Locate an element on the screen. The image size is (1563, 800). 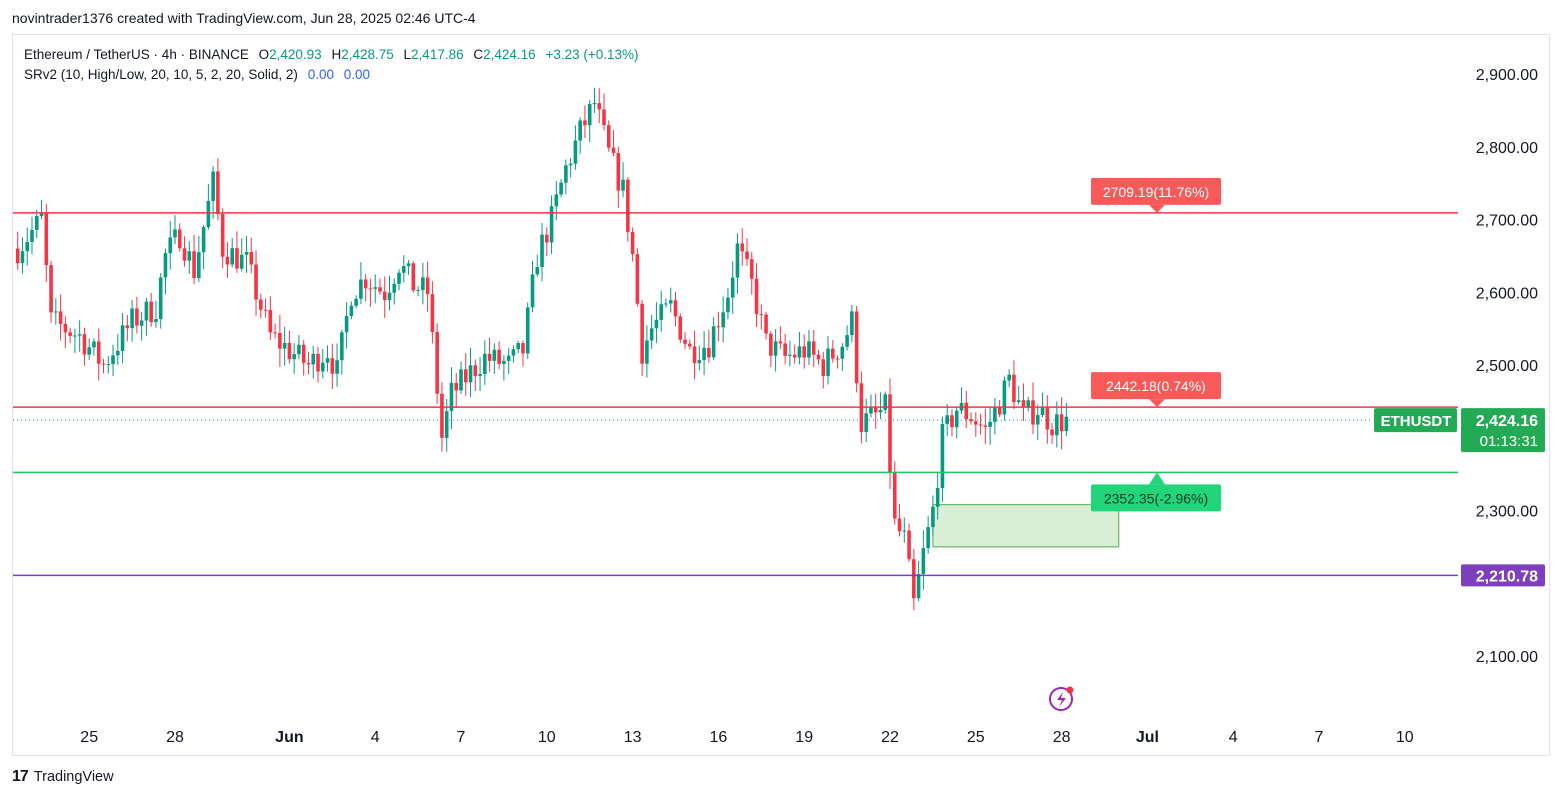
symbol-title: Ethereum / TetherUS · 4h · BINANCE is located at coordinates (136, 54).